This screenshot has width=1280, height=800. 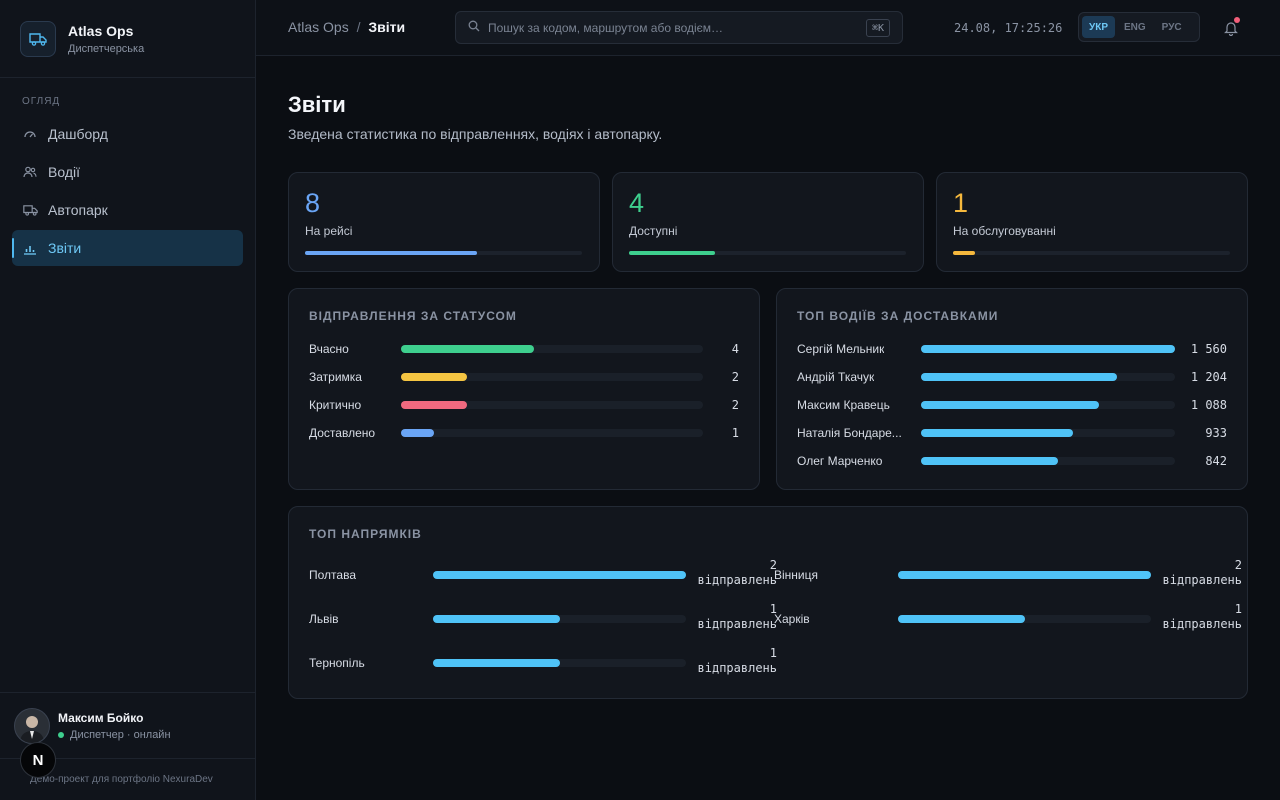 What do you see at coordinates (1135, 27) in the screenshot?
I see `lang-eng-button: ENG` at bounding box center [1135, 27].